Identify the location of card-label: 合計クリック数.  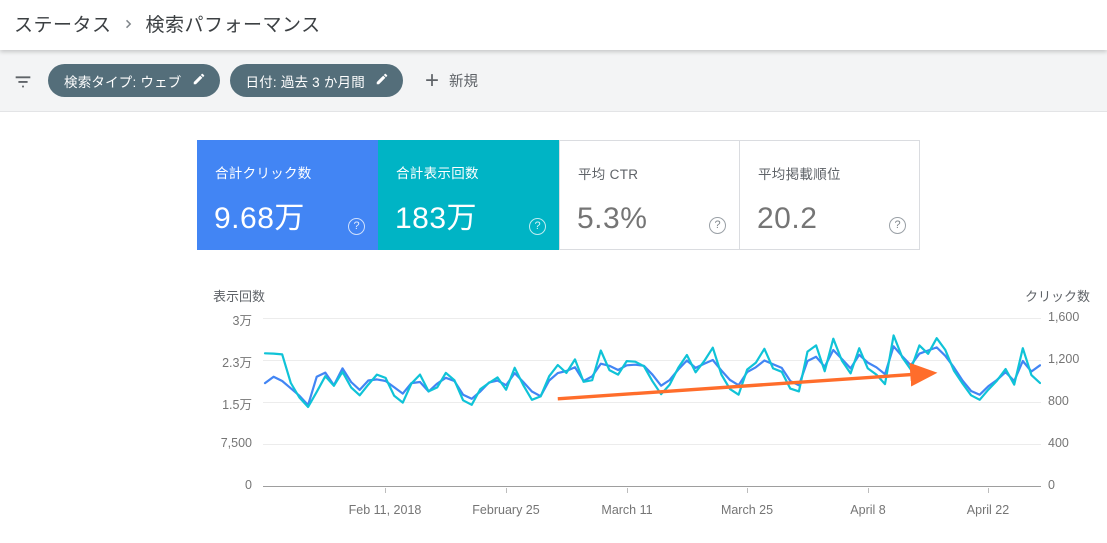
(263, 173).